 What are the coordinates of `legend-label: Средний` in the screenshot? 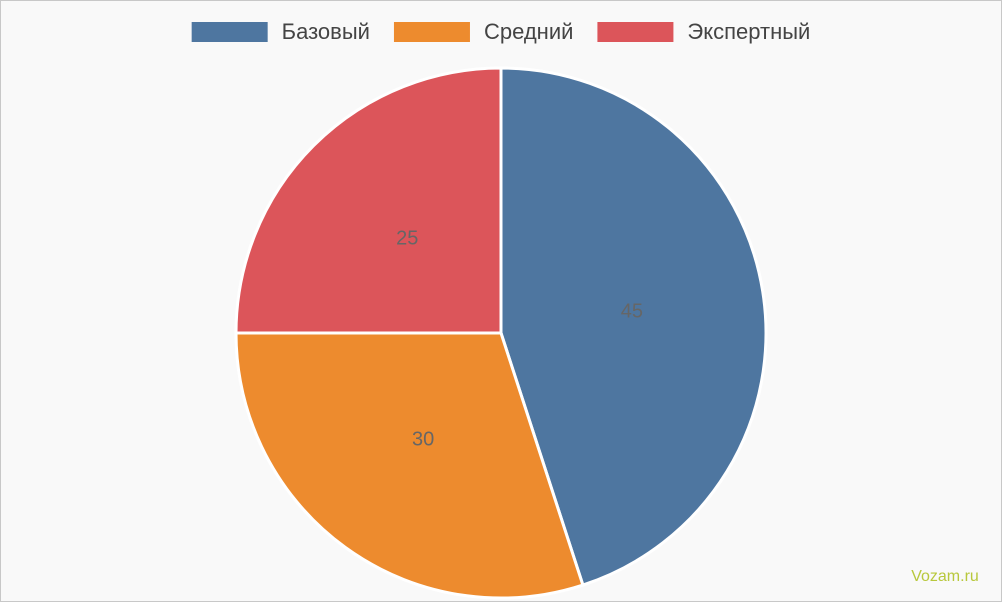 It's located at (528, 31).